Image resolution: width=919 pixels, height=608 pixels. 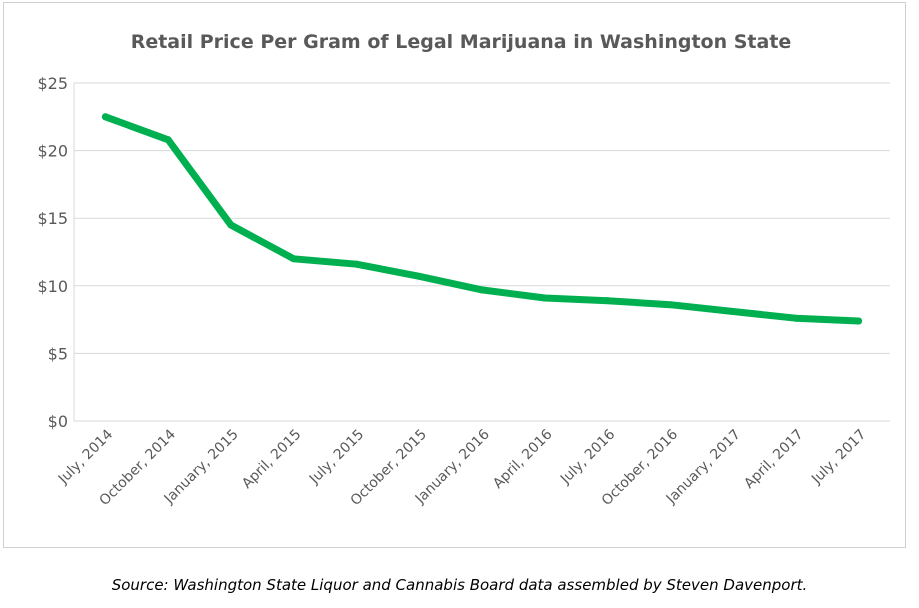 What do you see at coordinates (838, 457) in the screenshot?
I see `x-tick-label: July, 2017` at bounding box center [838, 457].